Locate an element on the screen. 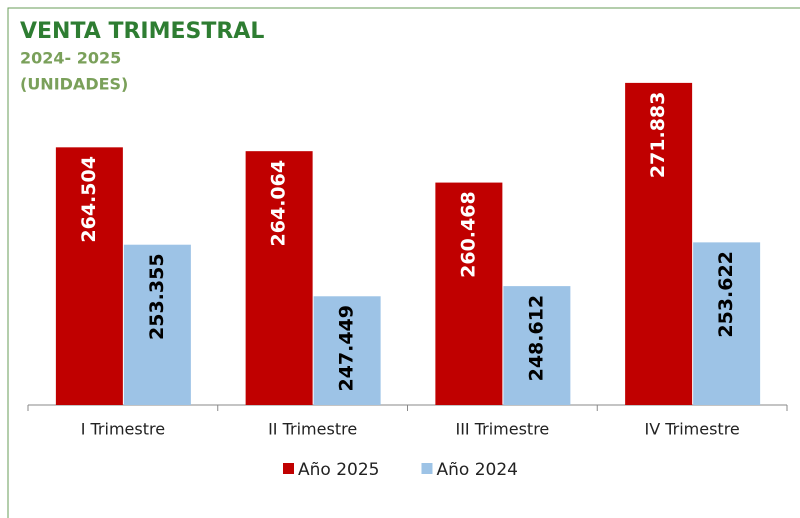 The width and height of the screenshot is (800, 518). data-label: 253.355 is located at coordinates (157, 296).